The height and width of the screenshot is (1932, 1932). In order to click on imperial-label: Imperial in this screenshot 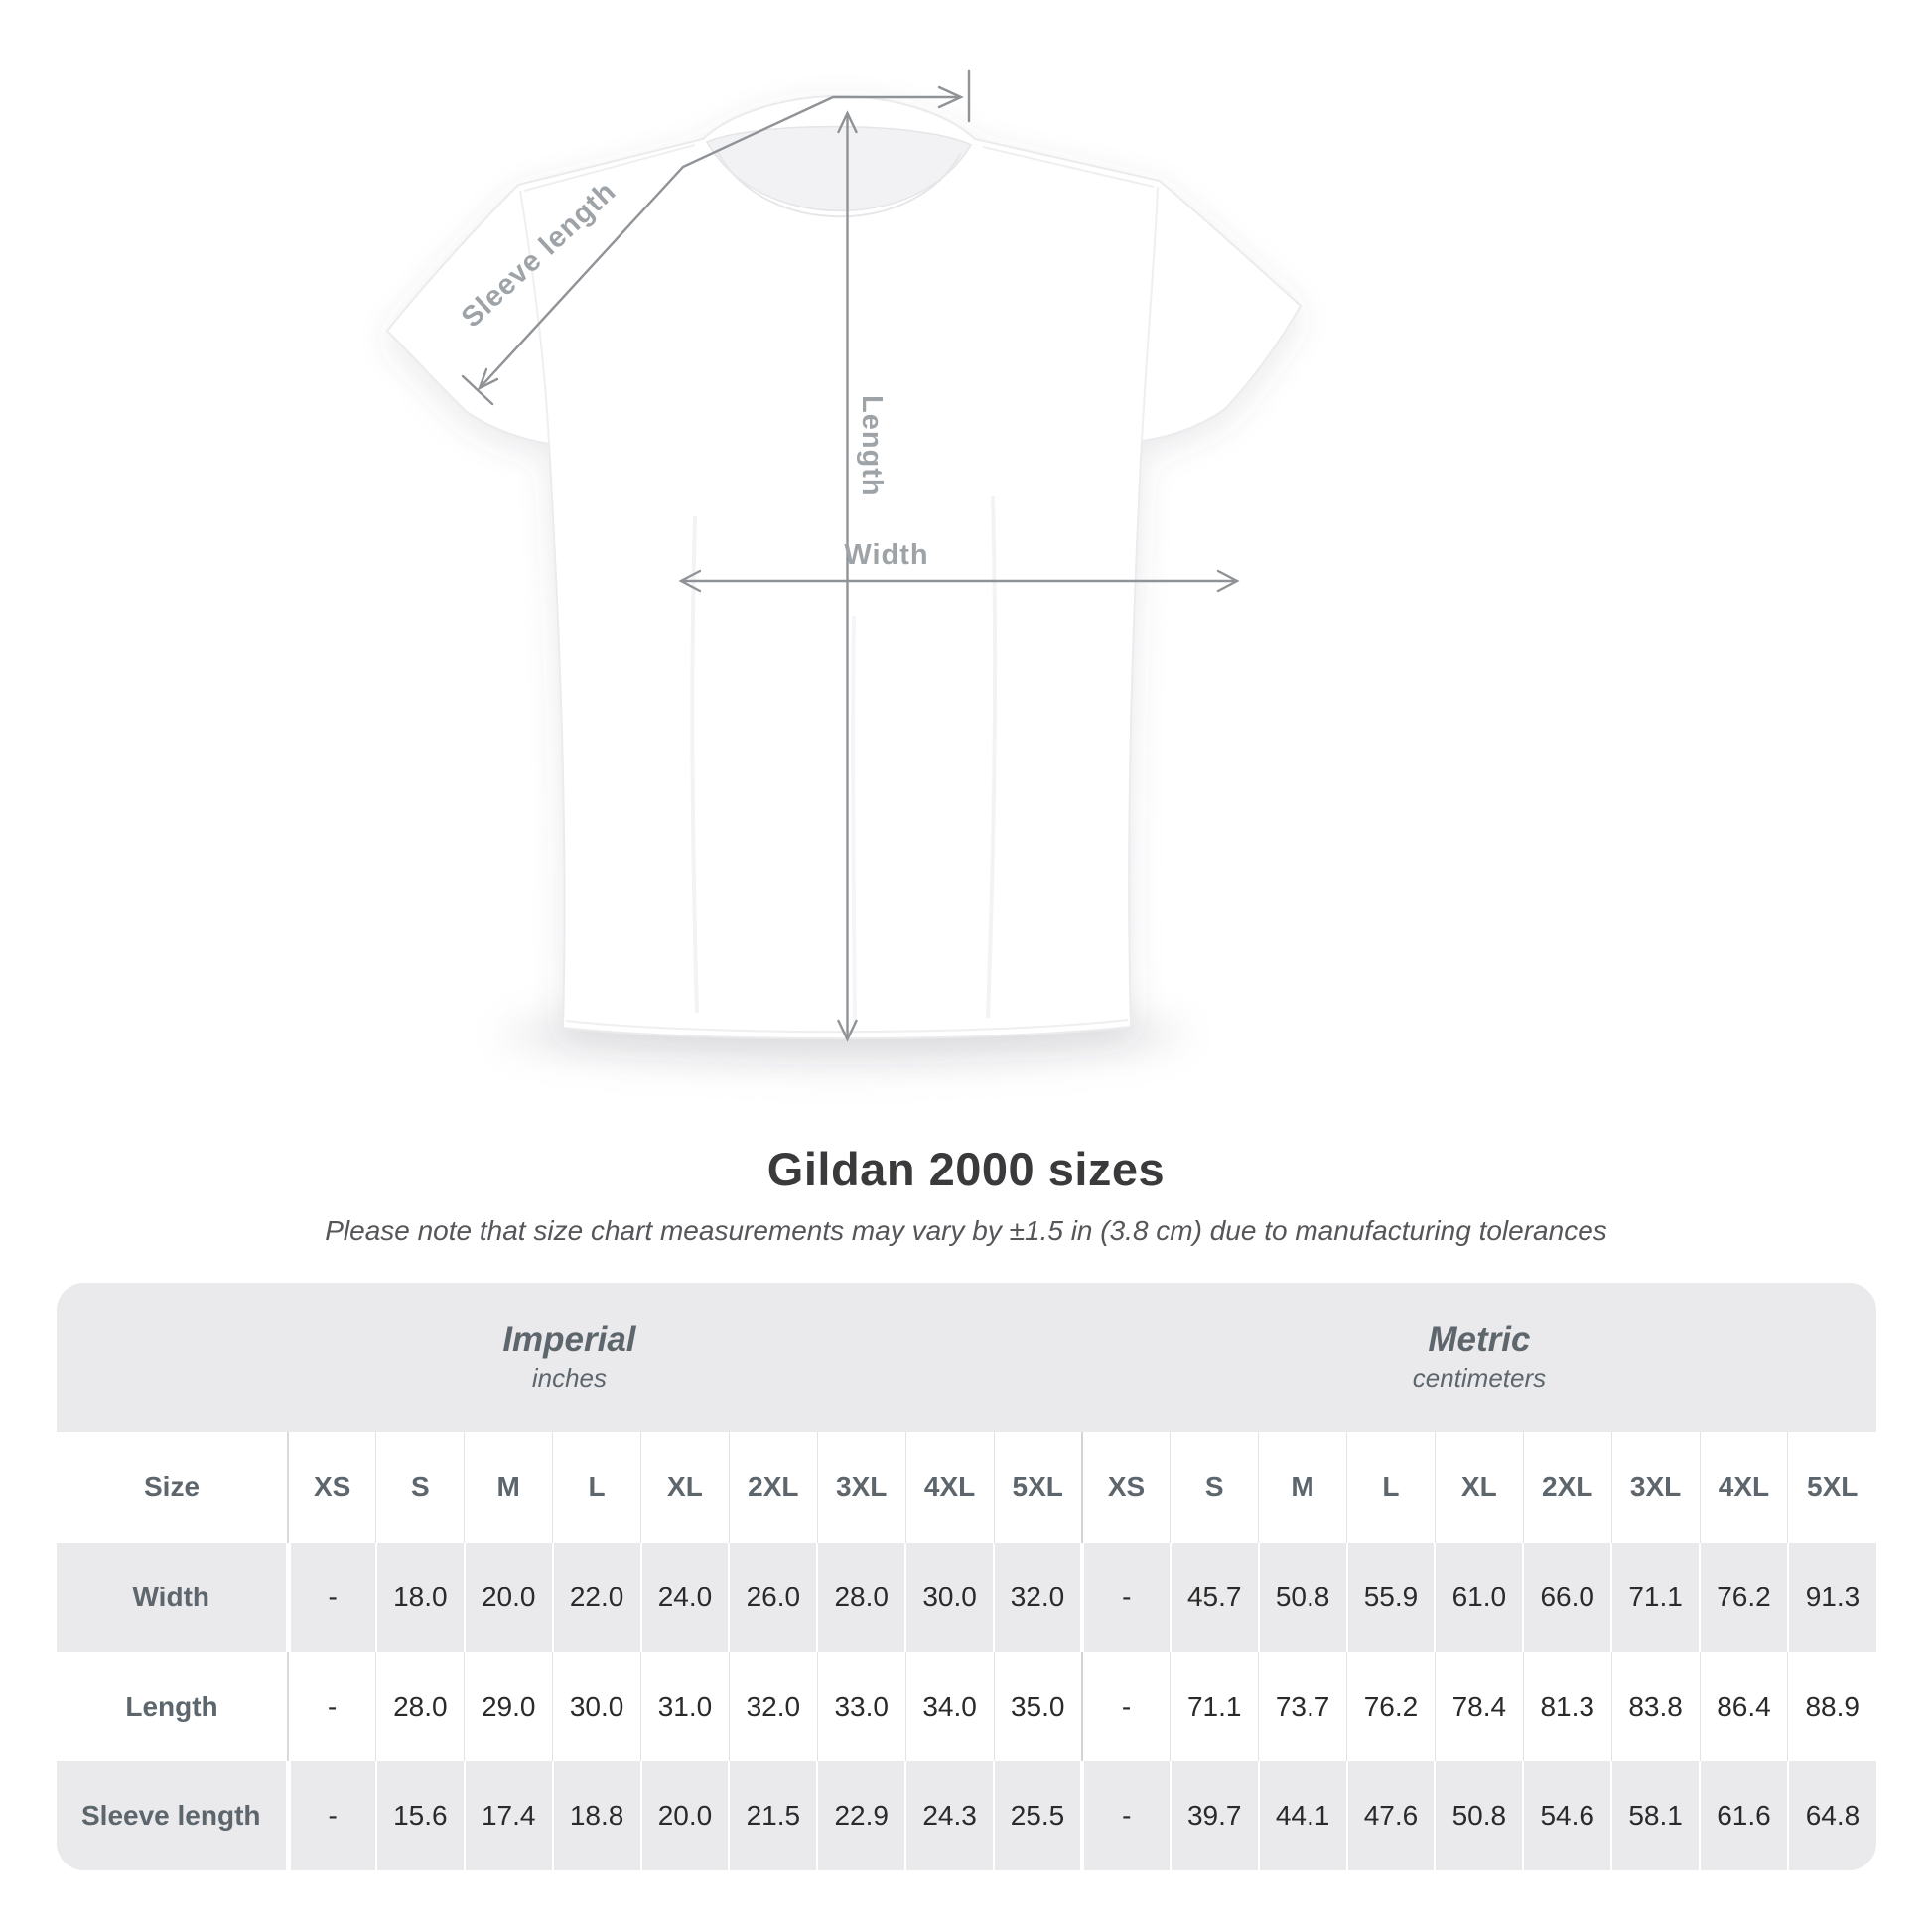, I will do `click(569, 1340)`.